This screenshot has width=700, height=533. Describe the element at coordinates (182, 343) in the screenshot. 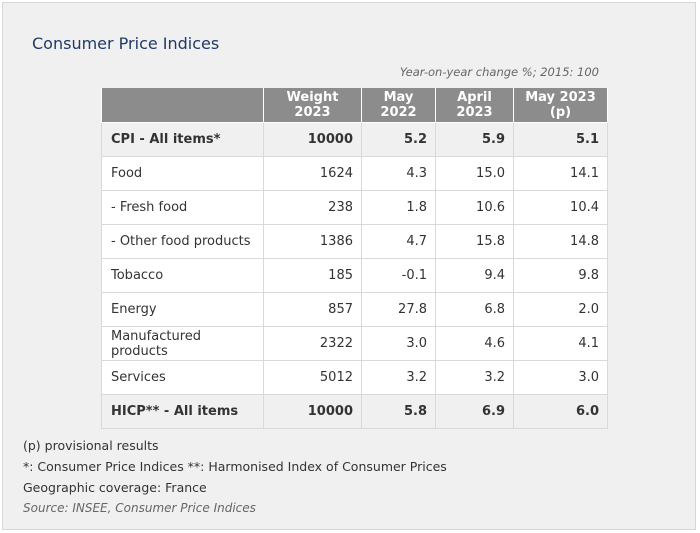

I see `row-label: Manufactured products` at that location.